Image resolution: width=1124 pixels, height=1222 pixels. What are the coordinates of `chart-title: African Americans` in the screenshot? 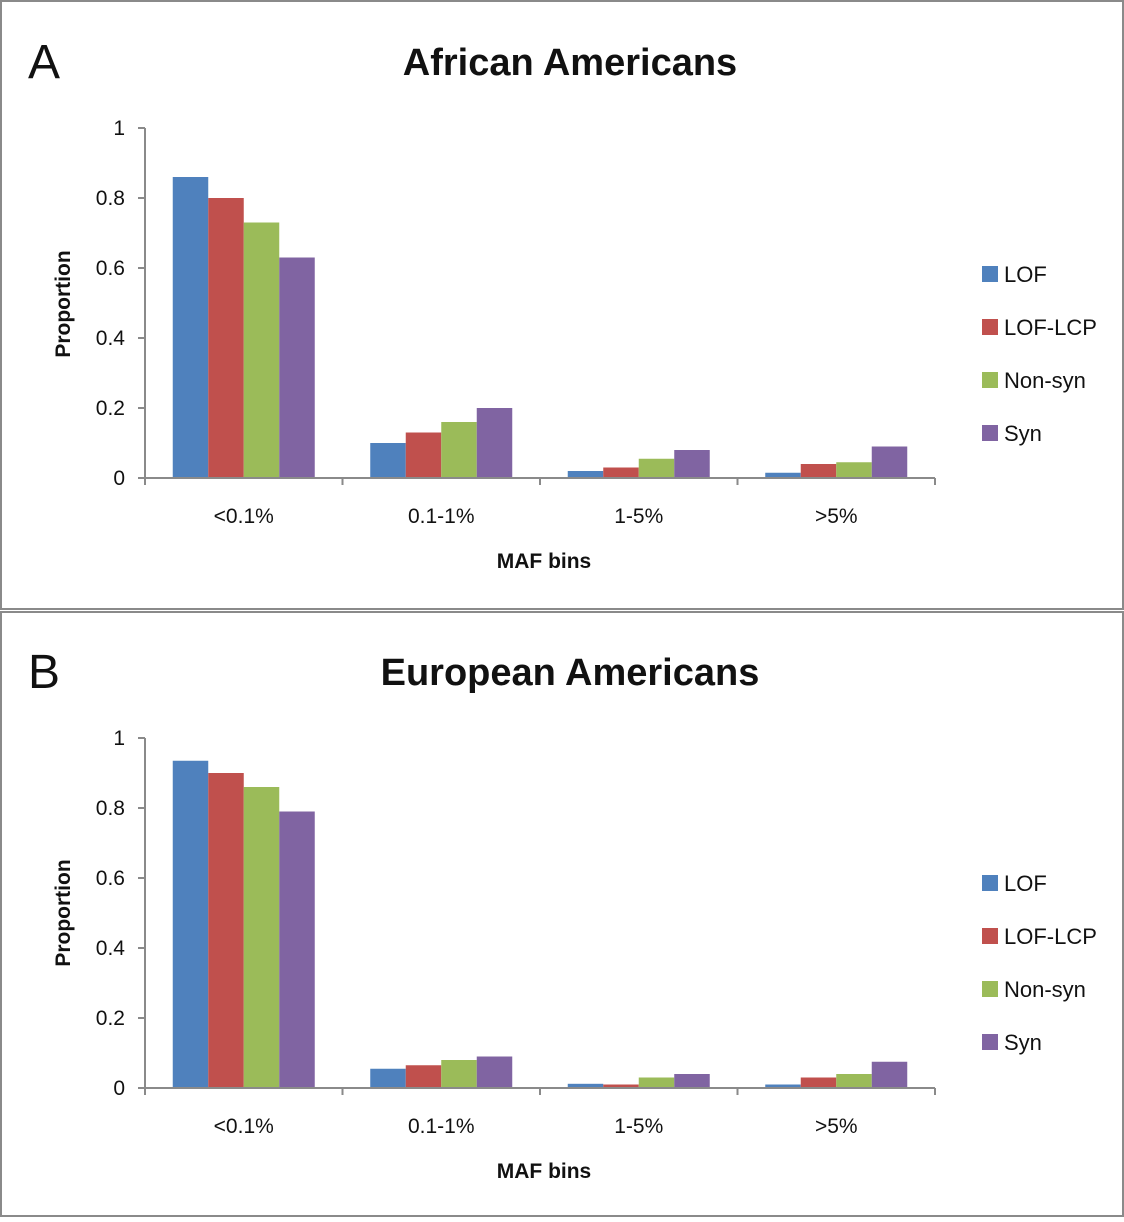 It's located at (570, 63).